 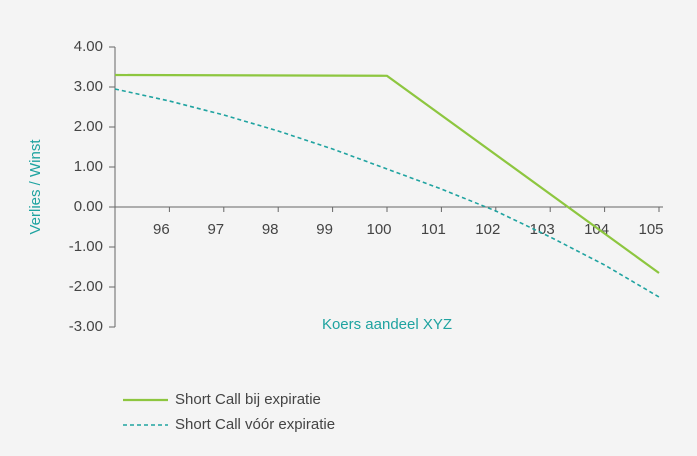 What do you see at coordinates (378, 229) in the screenshot?
I see `x-tick-label: 100` at bounding box center [378, 229].